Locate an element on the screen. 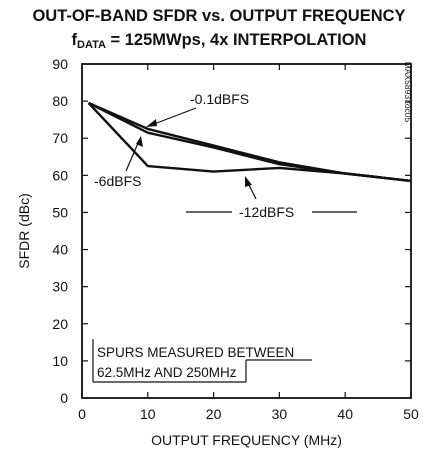 This screenshot has width=438, height=458. x-tick-label: 10 is located at coordinates (148, 414).